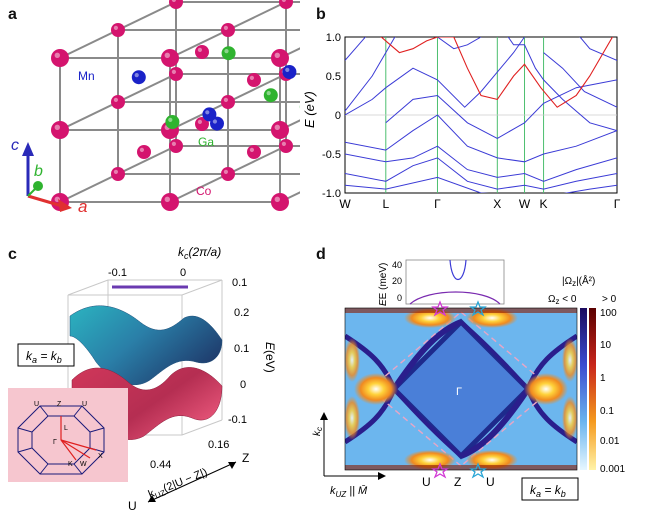 This screenshot has width=645, height=510. Describe the element at coordinates (12, 14) in the screenshot. I see `panel-a-label: a` at that location.